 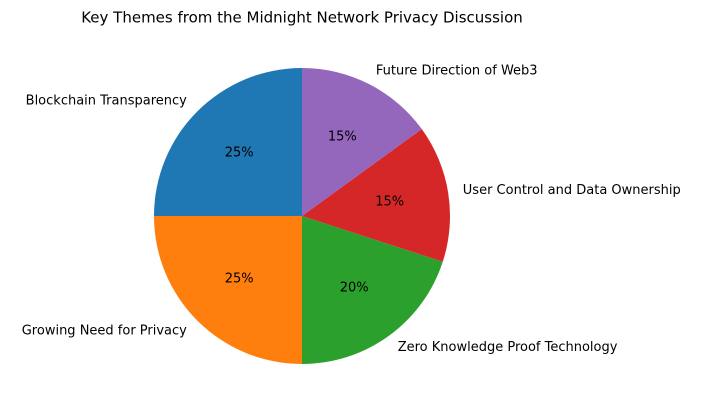 I want to click on category-label: Blockchain Transparency, so click(x=107, y=100).